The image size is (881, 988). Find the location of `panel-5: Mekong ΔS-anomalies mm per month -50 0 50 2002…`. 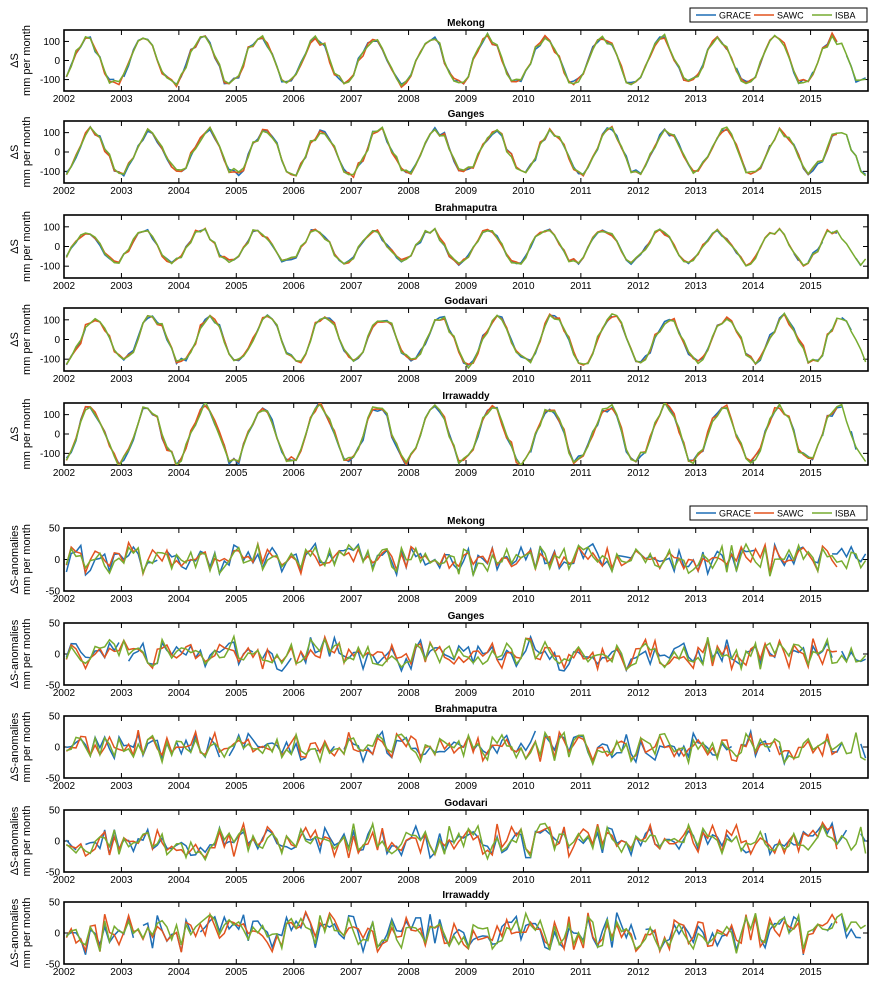

panel-5: Mekong ΔS-anomalies mm per month -50 0 50 2002… is located at coordinates (439, 555).